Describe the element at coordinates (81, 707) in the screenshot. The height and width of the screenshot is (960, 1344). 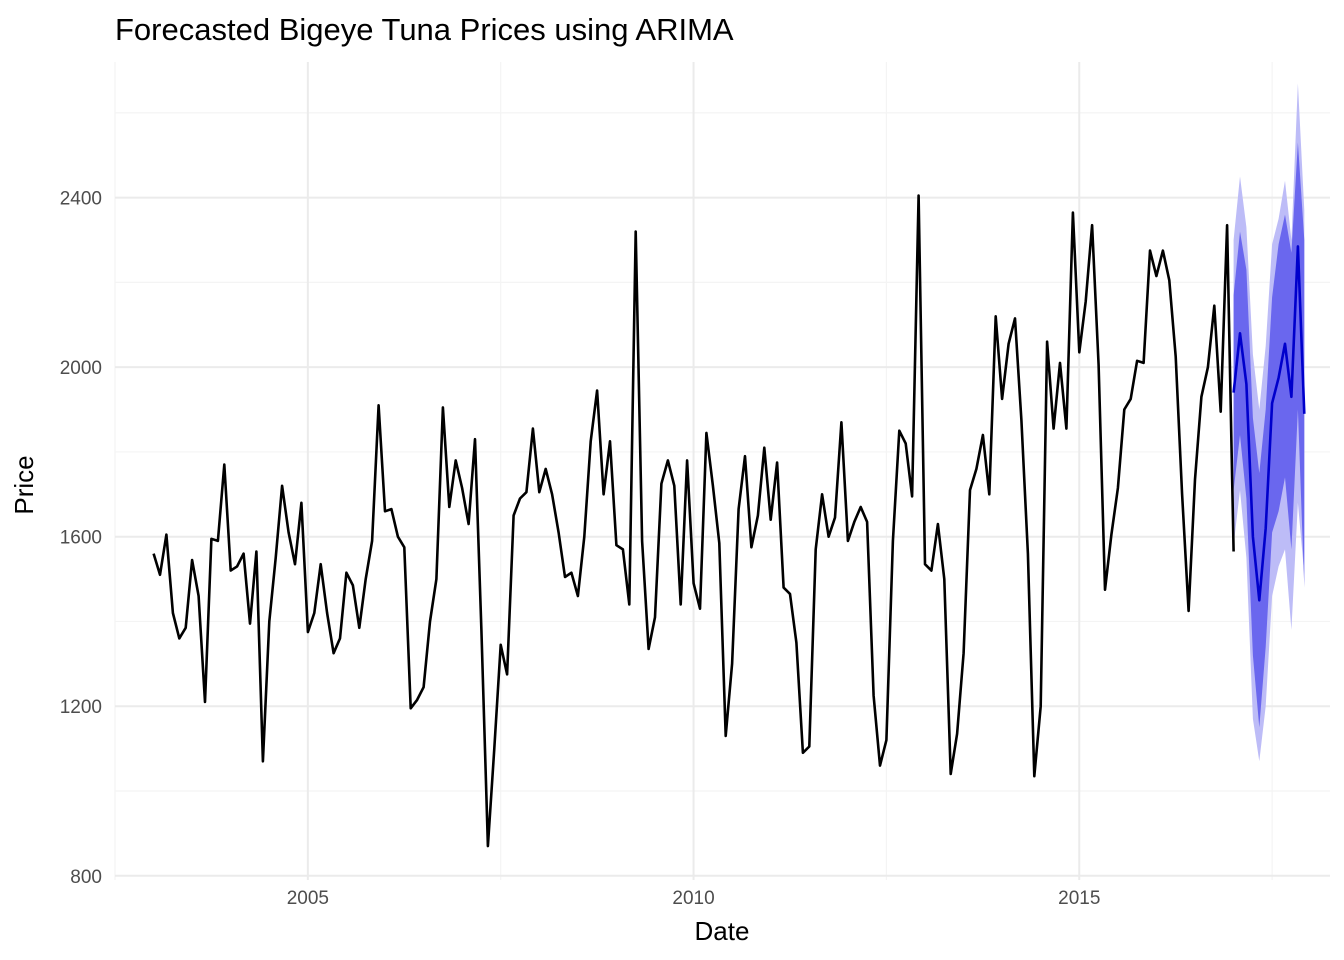
I see `y-tick-label: 1200` at that location.